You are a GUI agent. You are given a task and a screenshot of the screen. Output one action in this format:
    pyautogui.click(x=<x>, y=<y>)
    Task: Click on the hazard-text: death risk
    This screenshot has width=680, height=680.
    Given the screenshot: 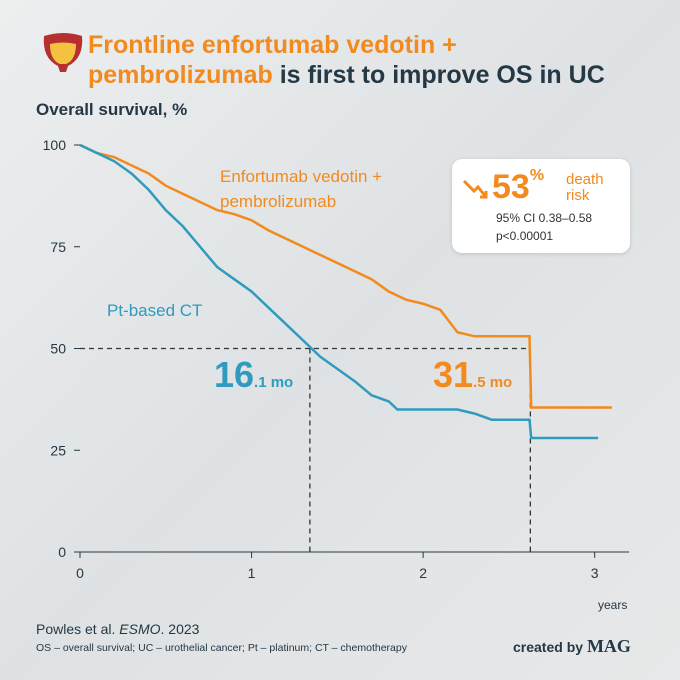 What is the action you would take?
    pyautogui.click(x=585, y=187)
    